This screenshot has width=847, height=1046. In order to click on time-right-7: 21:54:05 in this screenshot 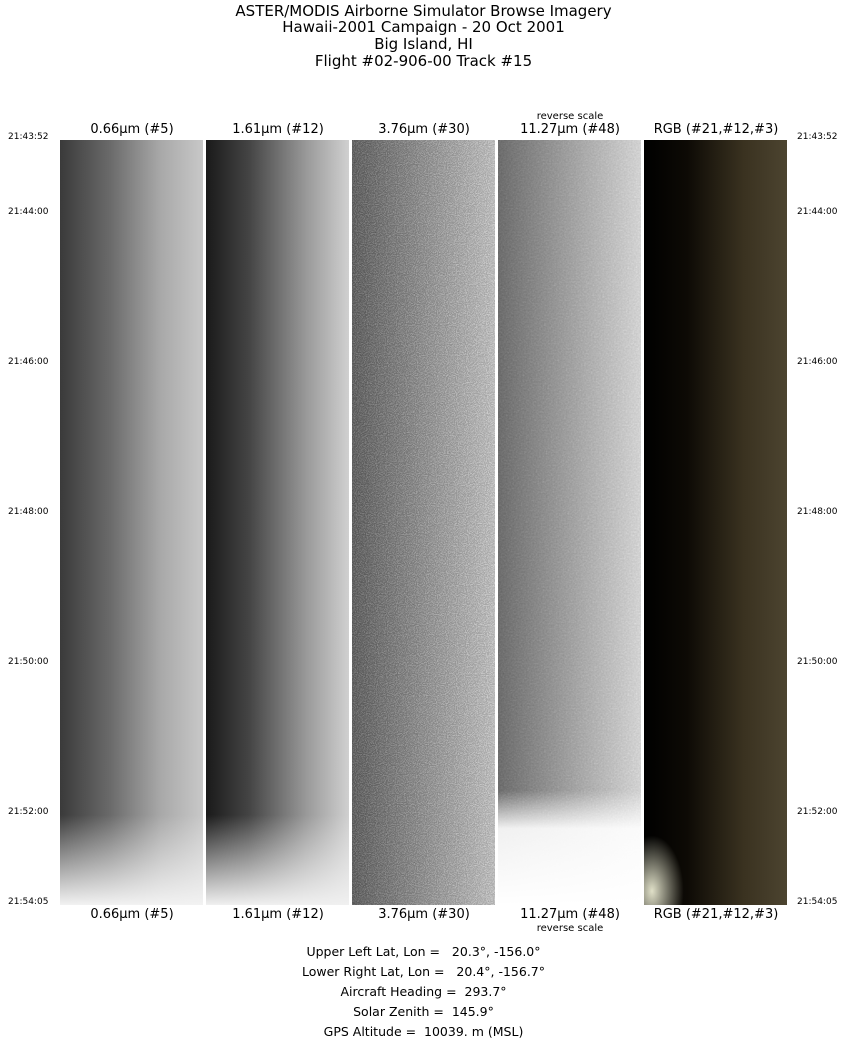, I will do `click(817, 902)`.